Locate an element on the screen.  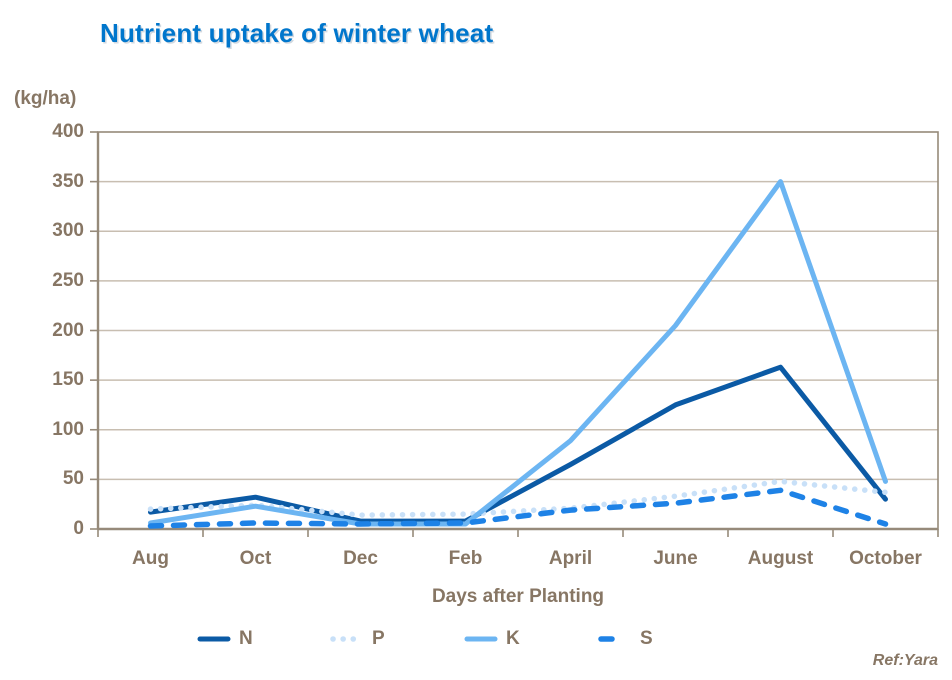
y-tick-label: 50 is located at coordinates (73, 479).